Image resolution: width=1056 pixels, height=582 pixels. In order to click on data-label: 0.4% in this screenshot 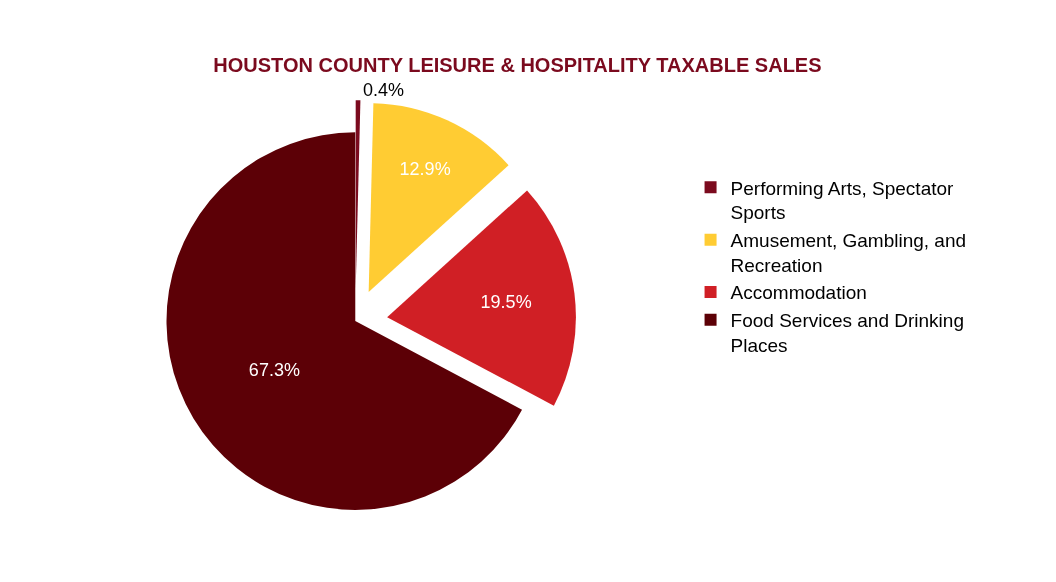, I will do `click(384, 90)`.